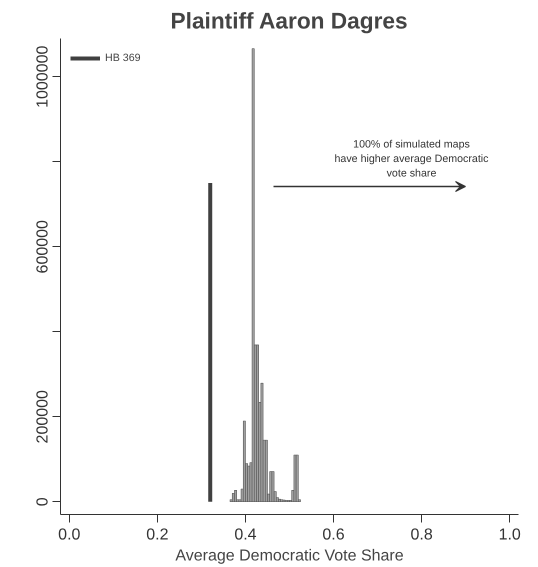  What do you see at coordinates (43, 417) in the screenshot?
I see `y-tick-label: 200000` at bounding box center [43, 417].